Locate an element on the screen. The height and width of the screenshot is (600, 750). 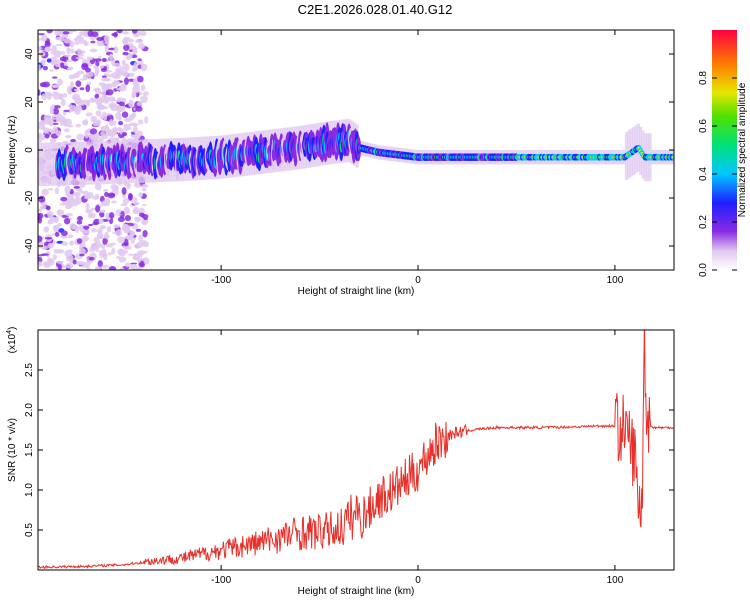
snr-x-tick-label: 100 is located at coordinates (615, 580).